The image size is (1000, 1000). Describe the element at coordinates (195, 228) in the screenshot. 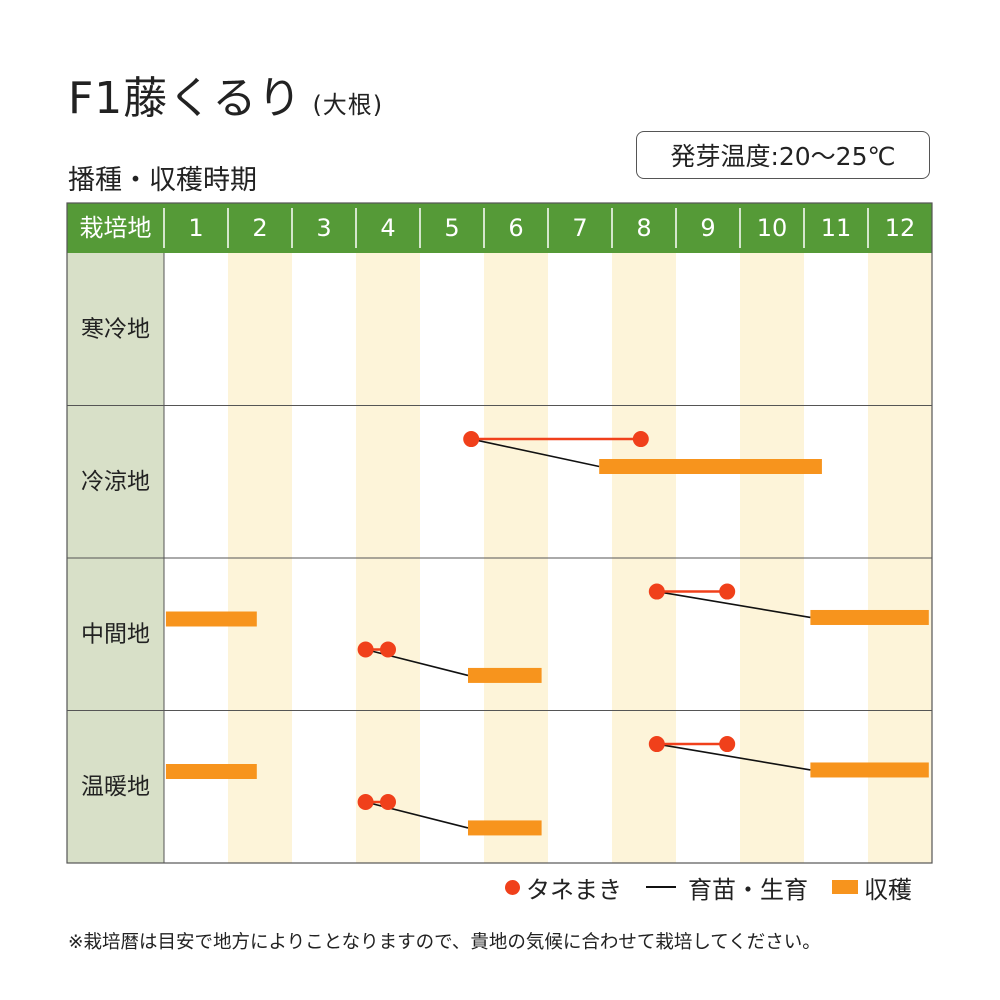

I see `month-label: 1` at that location.